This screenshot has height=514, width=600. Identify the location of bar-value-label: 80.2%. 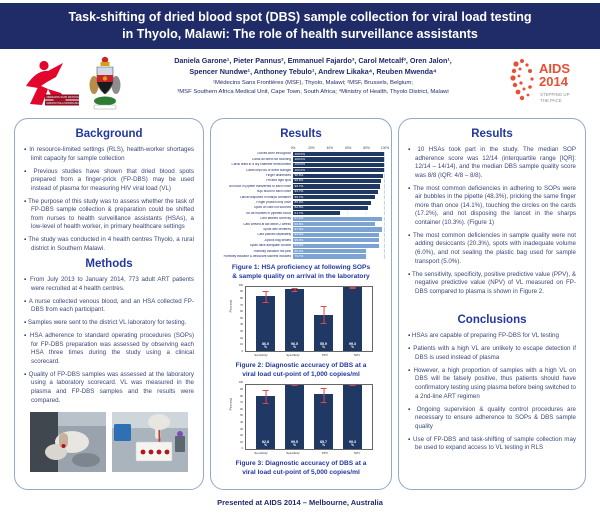
(299, 250).